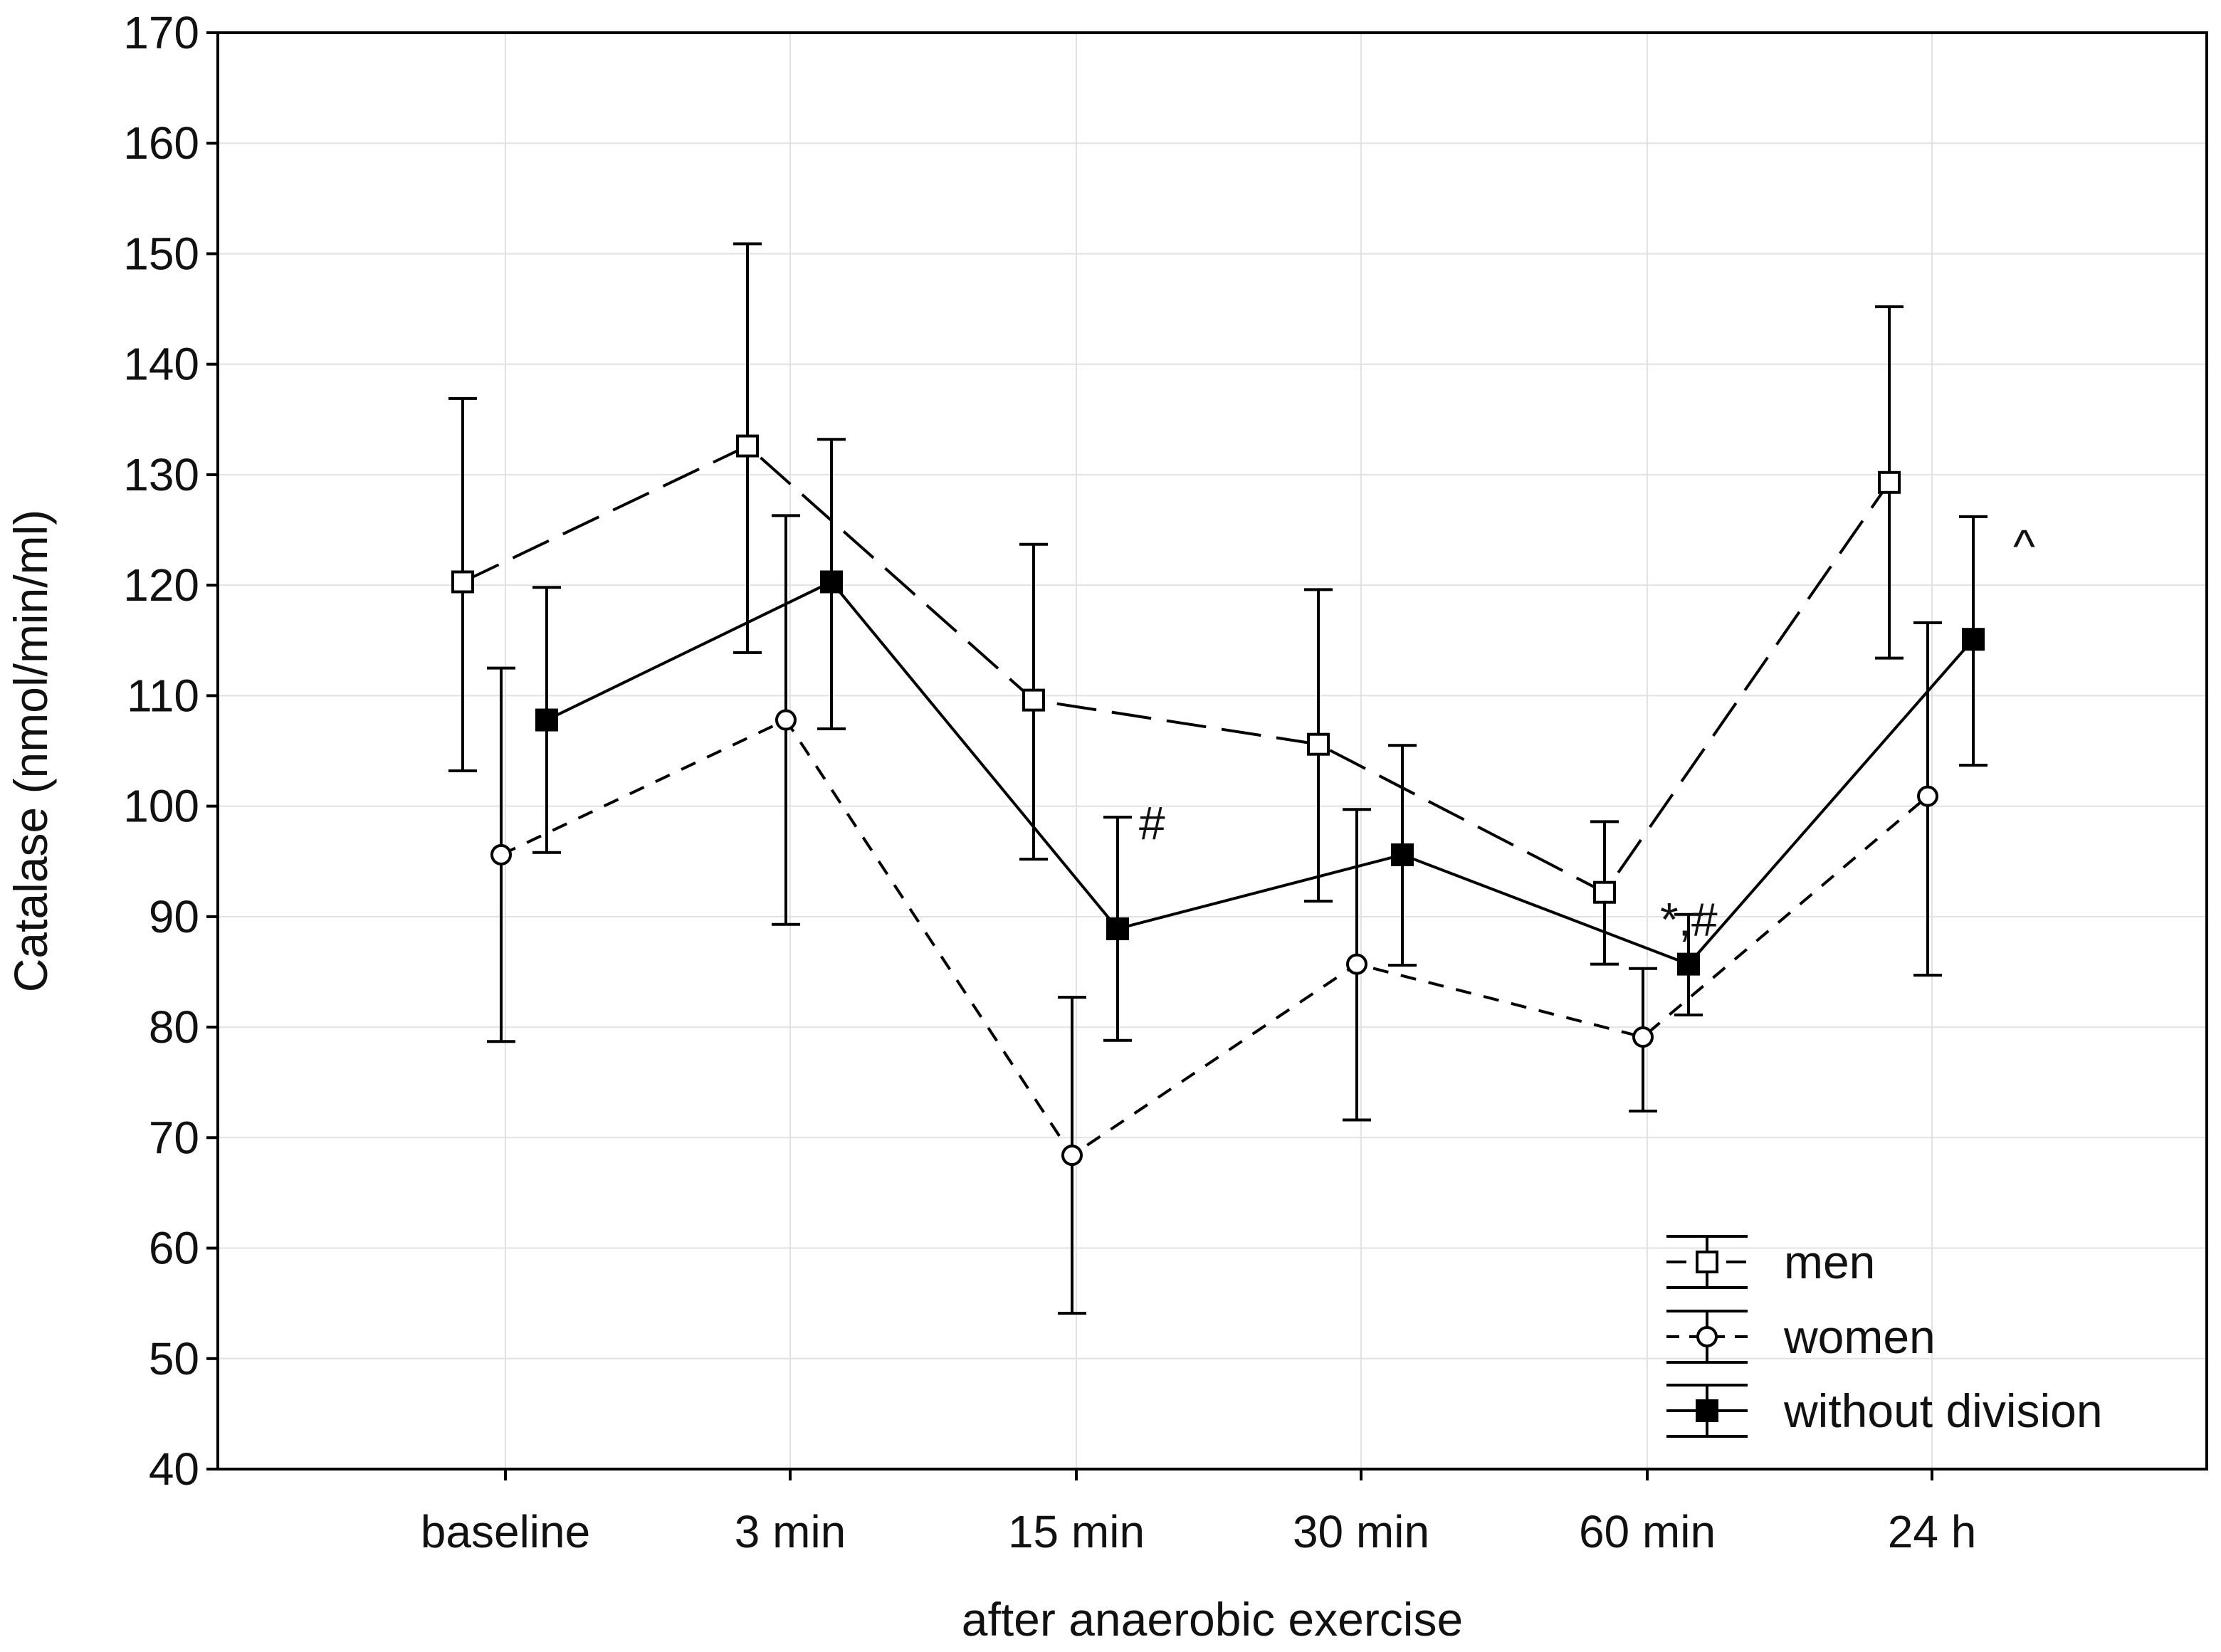 The width and height of the screenshot is (2221, 1652). Describe the element at coordinates (1587, 733) in the screenshot. I see `annotations: # *,# ^` at that location.